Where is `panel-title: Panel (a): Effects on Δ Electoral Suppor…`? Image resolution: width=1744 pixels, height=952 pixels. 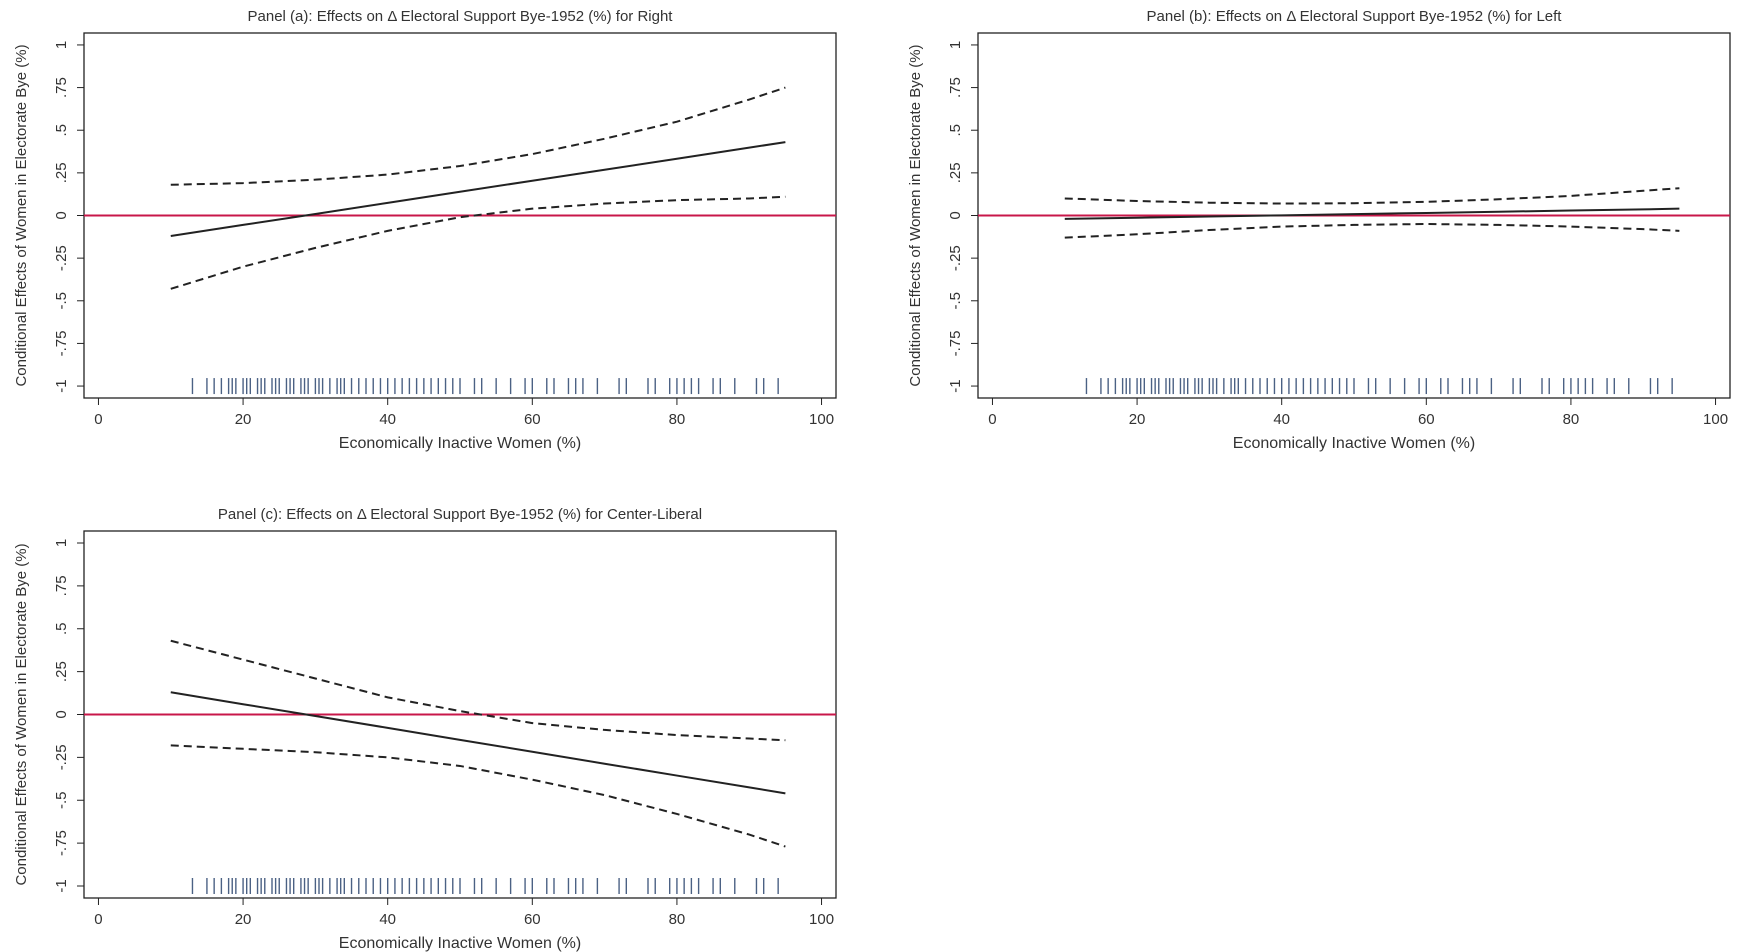 panel-title: Panel (a): Effects on Δ Electoral Suppor… is located at coordinates (461, 16).